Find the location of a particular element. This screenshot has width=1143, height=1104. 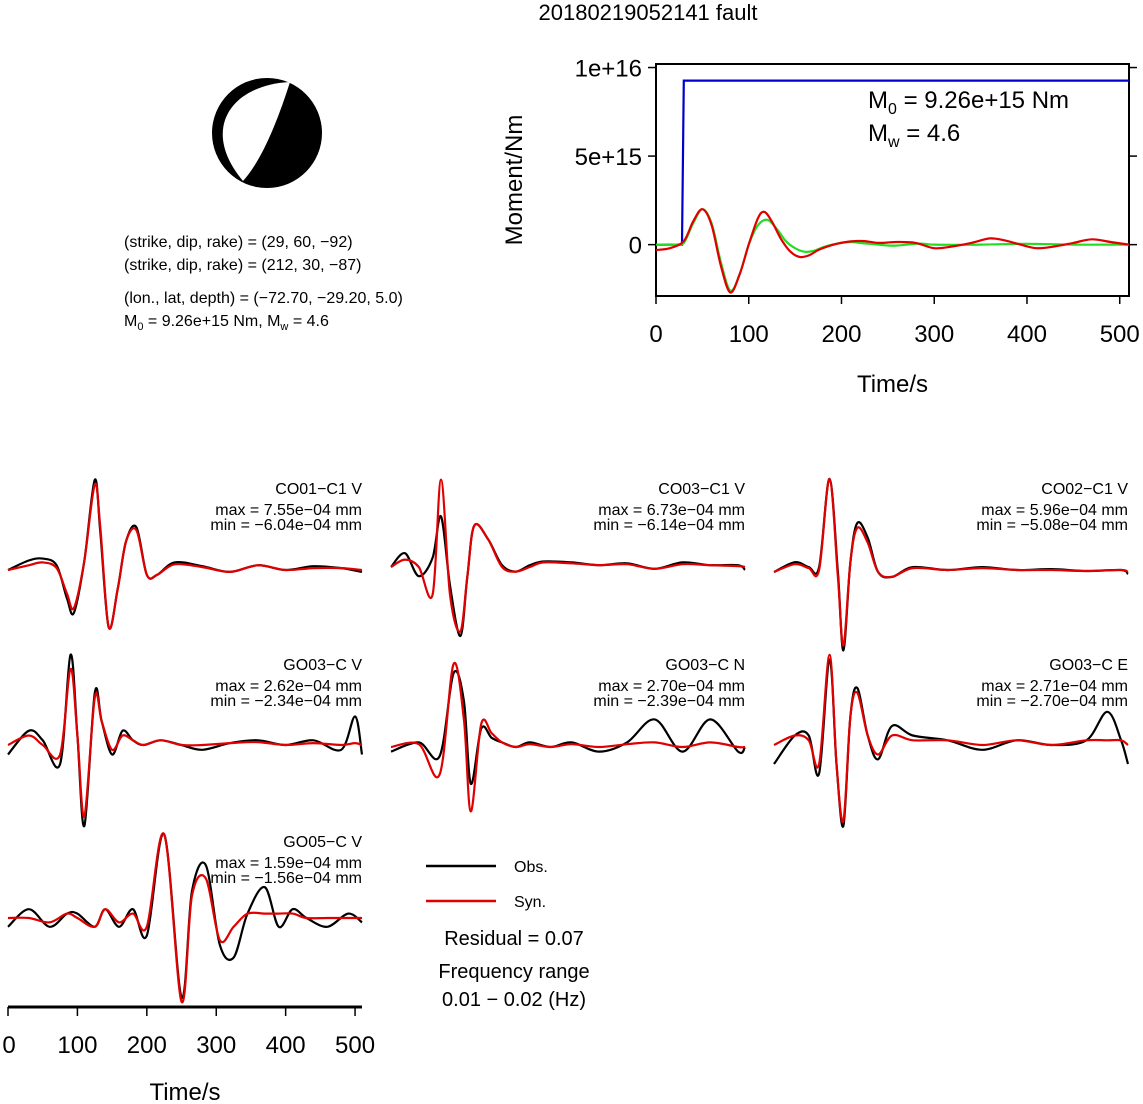

station-min-1: min = −6.04e−04 mm is located at coordinates (286, 525).